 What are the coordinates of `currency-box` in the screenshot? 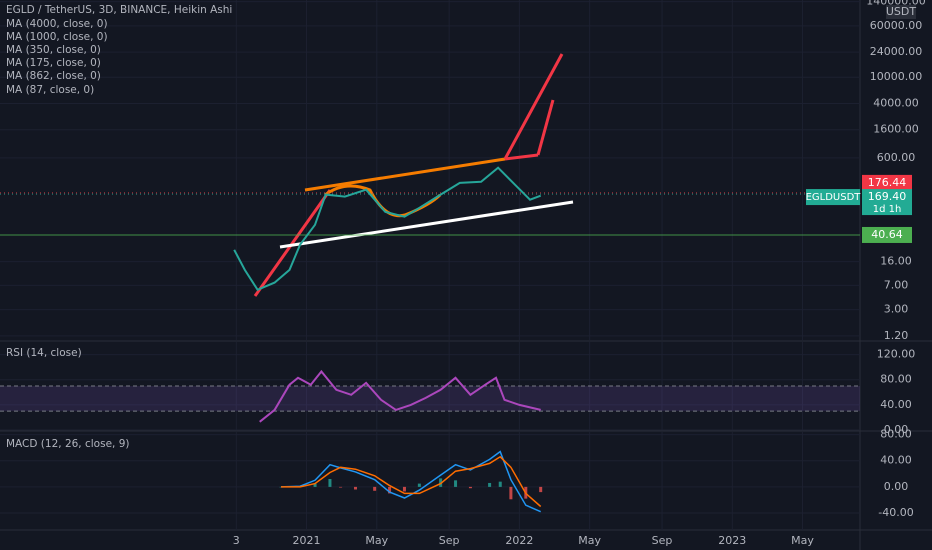 It's located at (901, 12).